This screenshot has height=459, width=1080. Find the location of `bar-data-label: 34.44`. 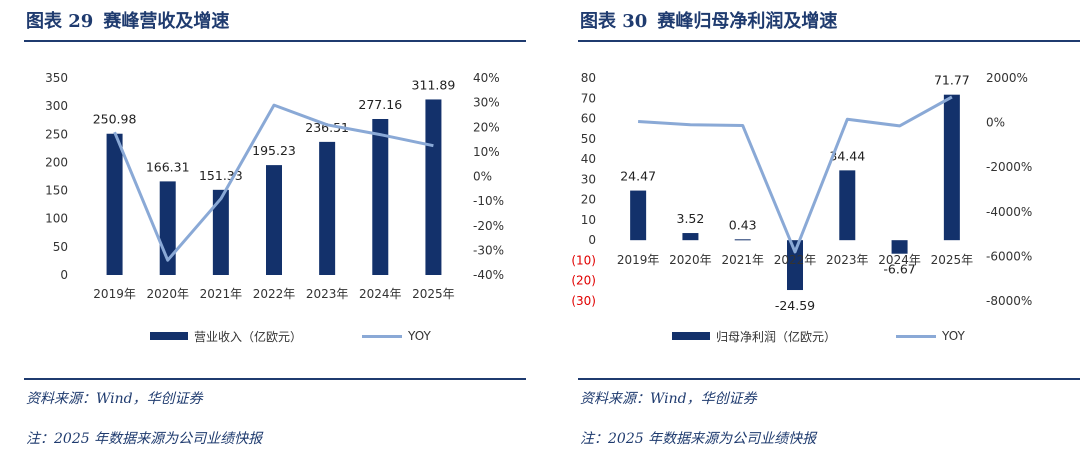

bar-data-label: 34.44 is located at coordinates (847, 155).